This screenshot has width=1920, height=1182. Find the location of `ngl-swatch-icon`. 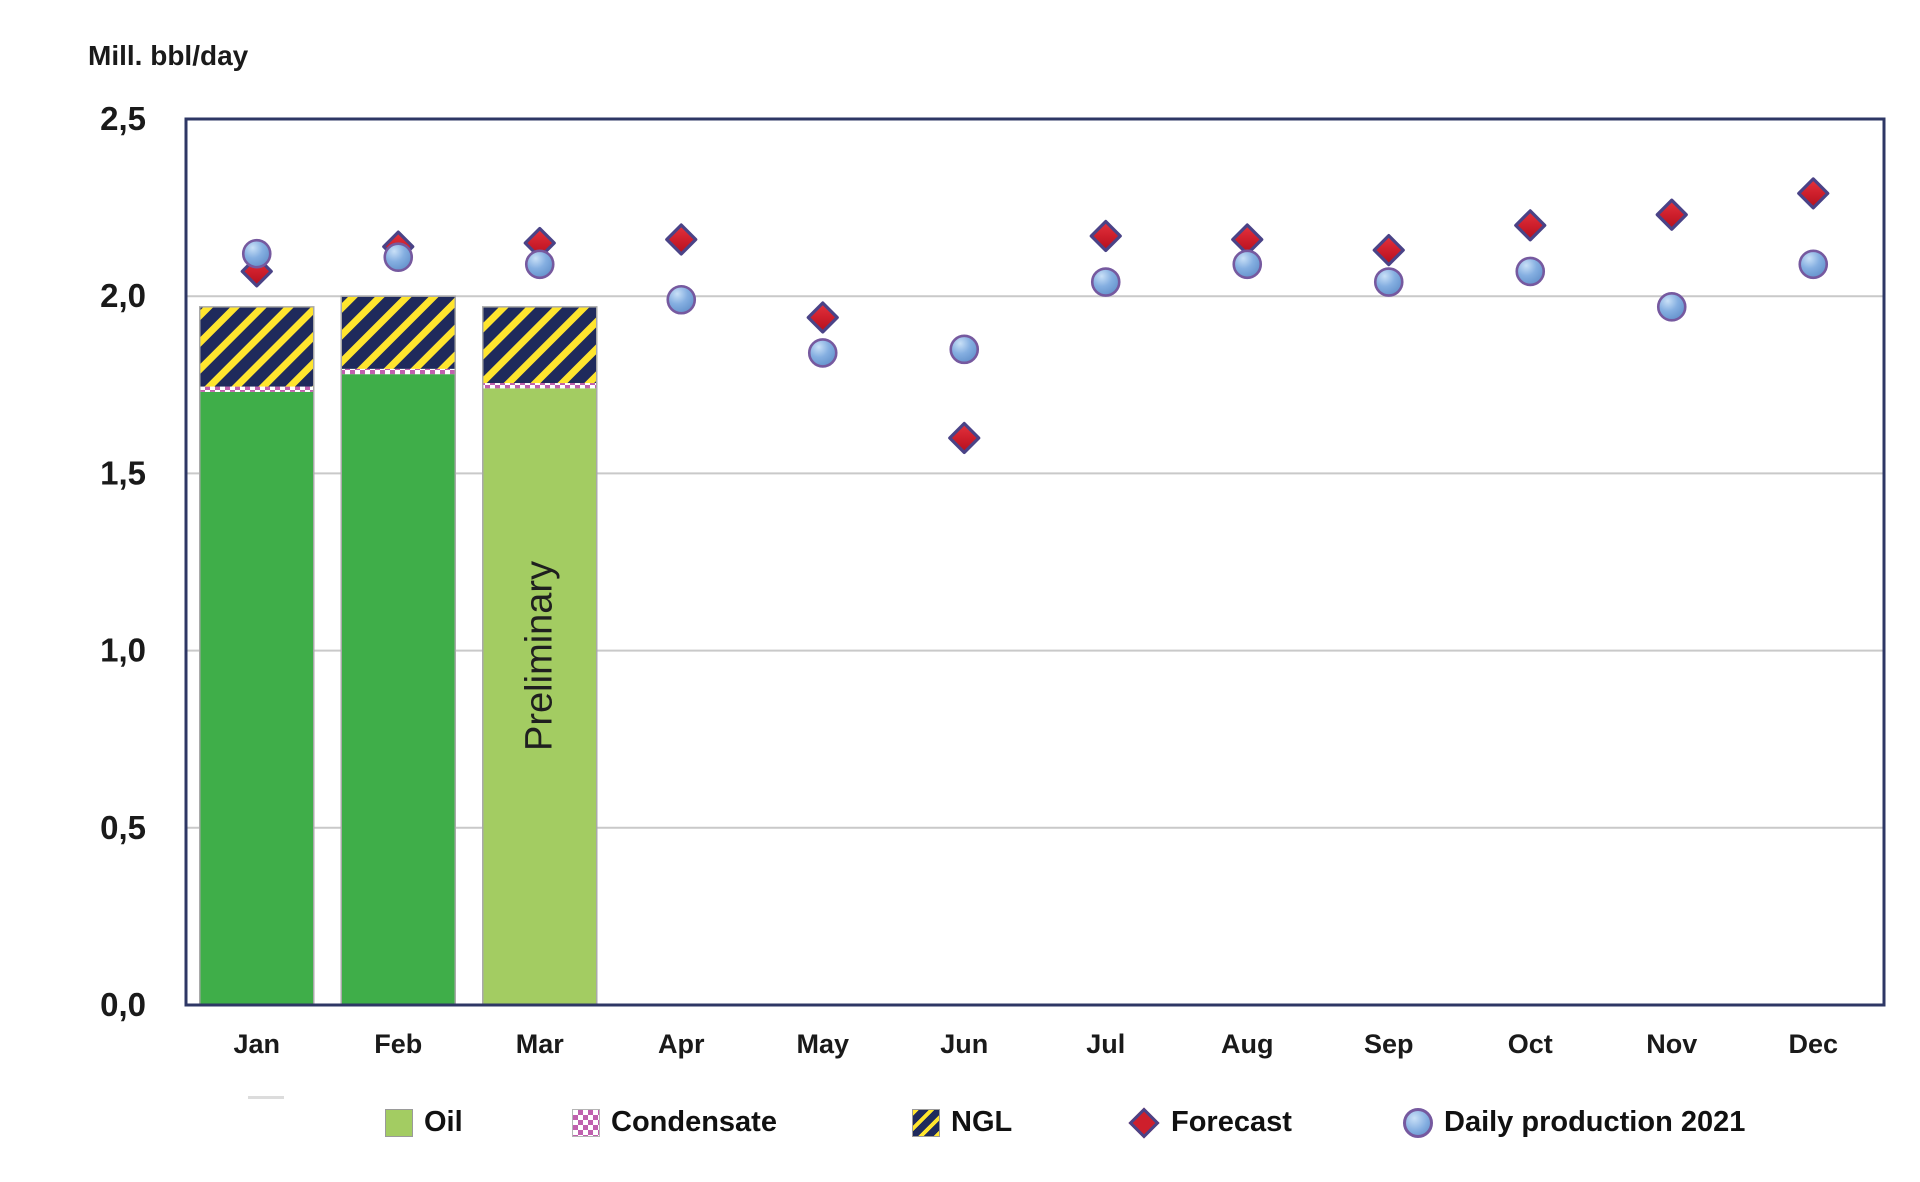

ngl-swatch-icon is located at coordinates (926, 1122).